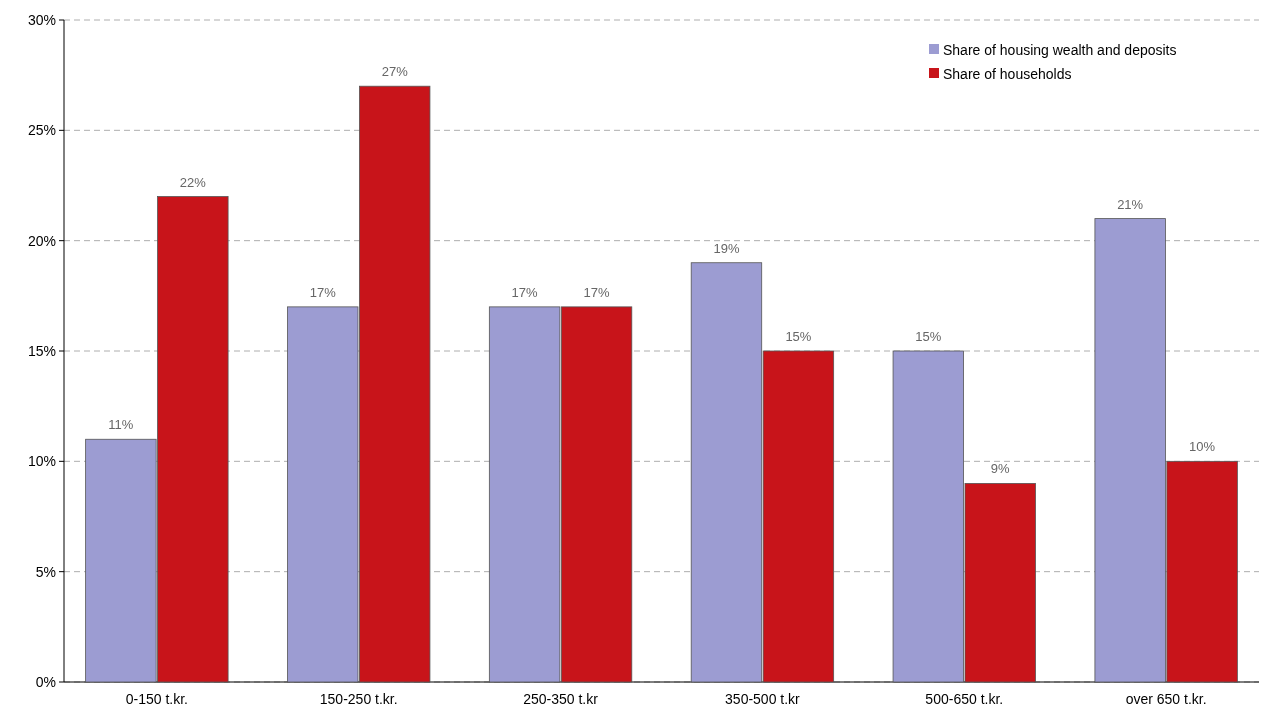  What do you see at coordinates (726, 248) in the screenshot?
I see `data-label: 19%` at bounding box center [726, 248].